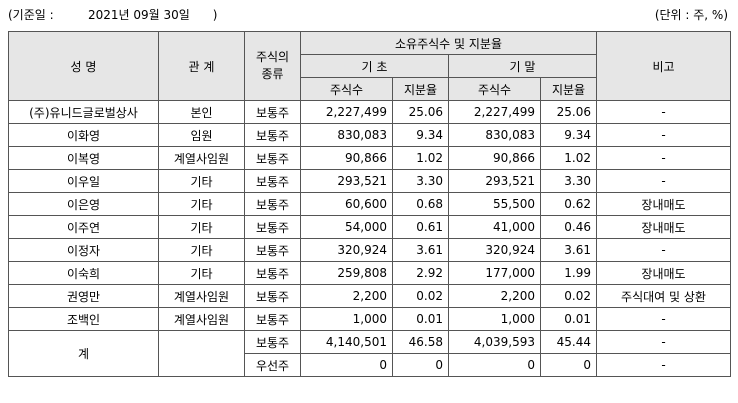 The height and width of the screenshot is (403, 738). What do you see at coordinates (420, 112) in the screenshot?
I see `cell-start-ratio: 25.06` at bounding box center [420, 112].